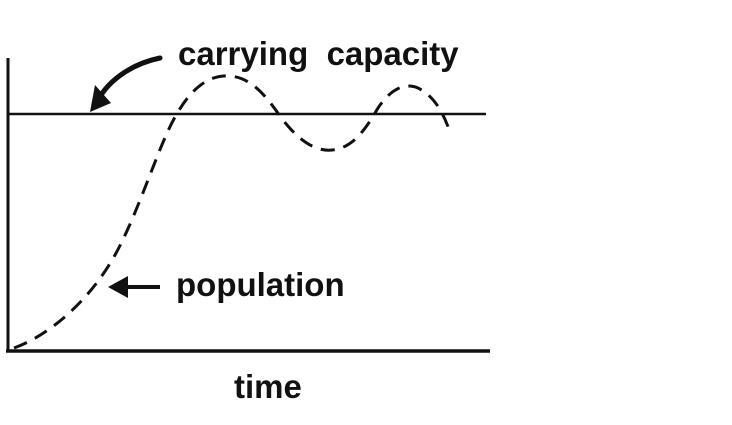  What do you see at coordinates (318, 53) in the screenshot?
I see `carrying-capacity-label: carrying capacity` at bounding box center [318, 53].